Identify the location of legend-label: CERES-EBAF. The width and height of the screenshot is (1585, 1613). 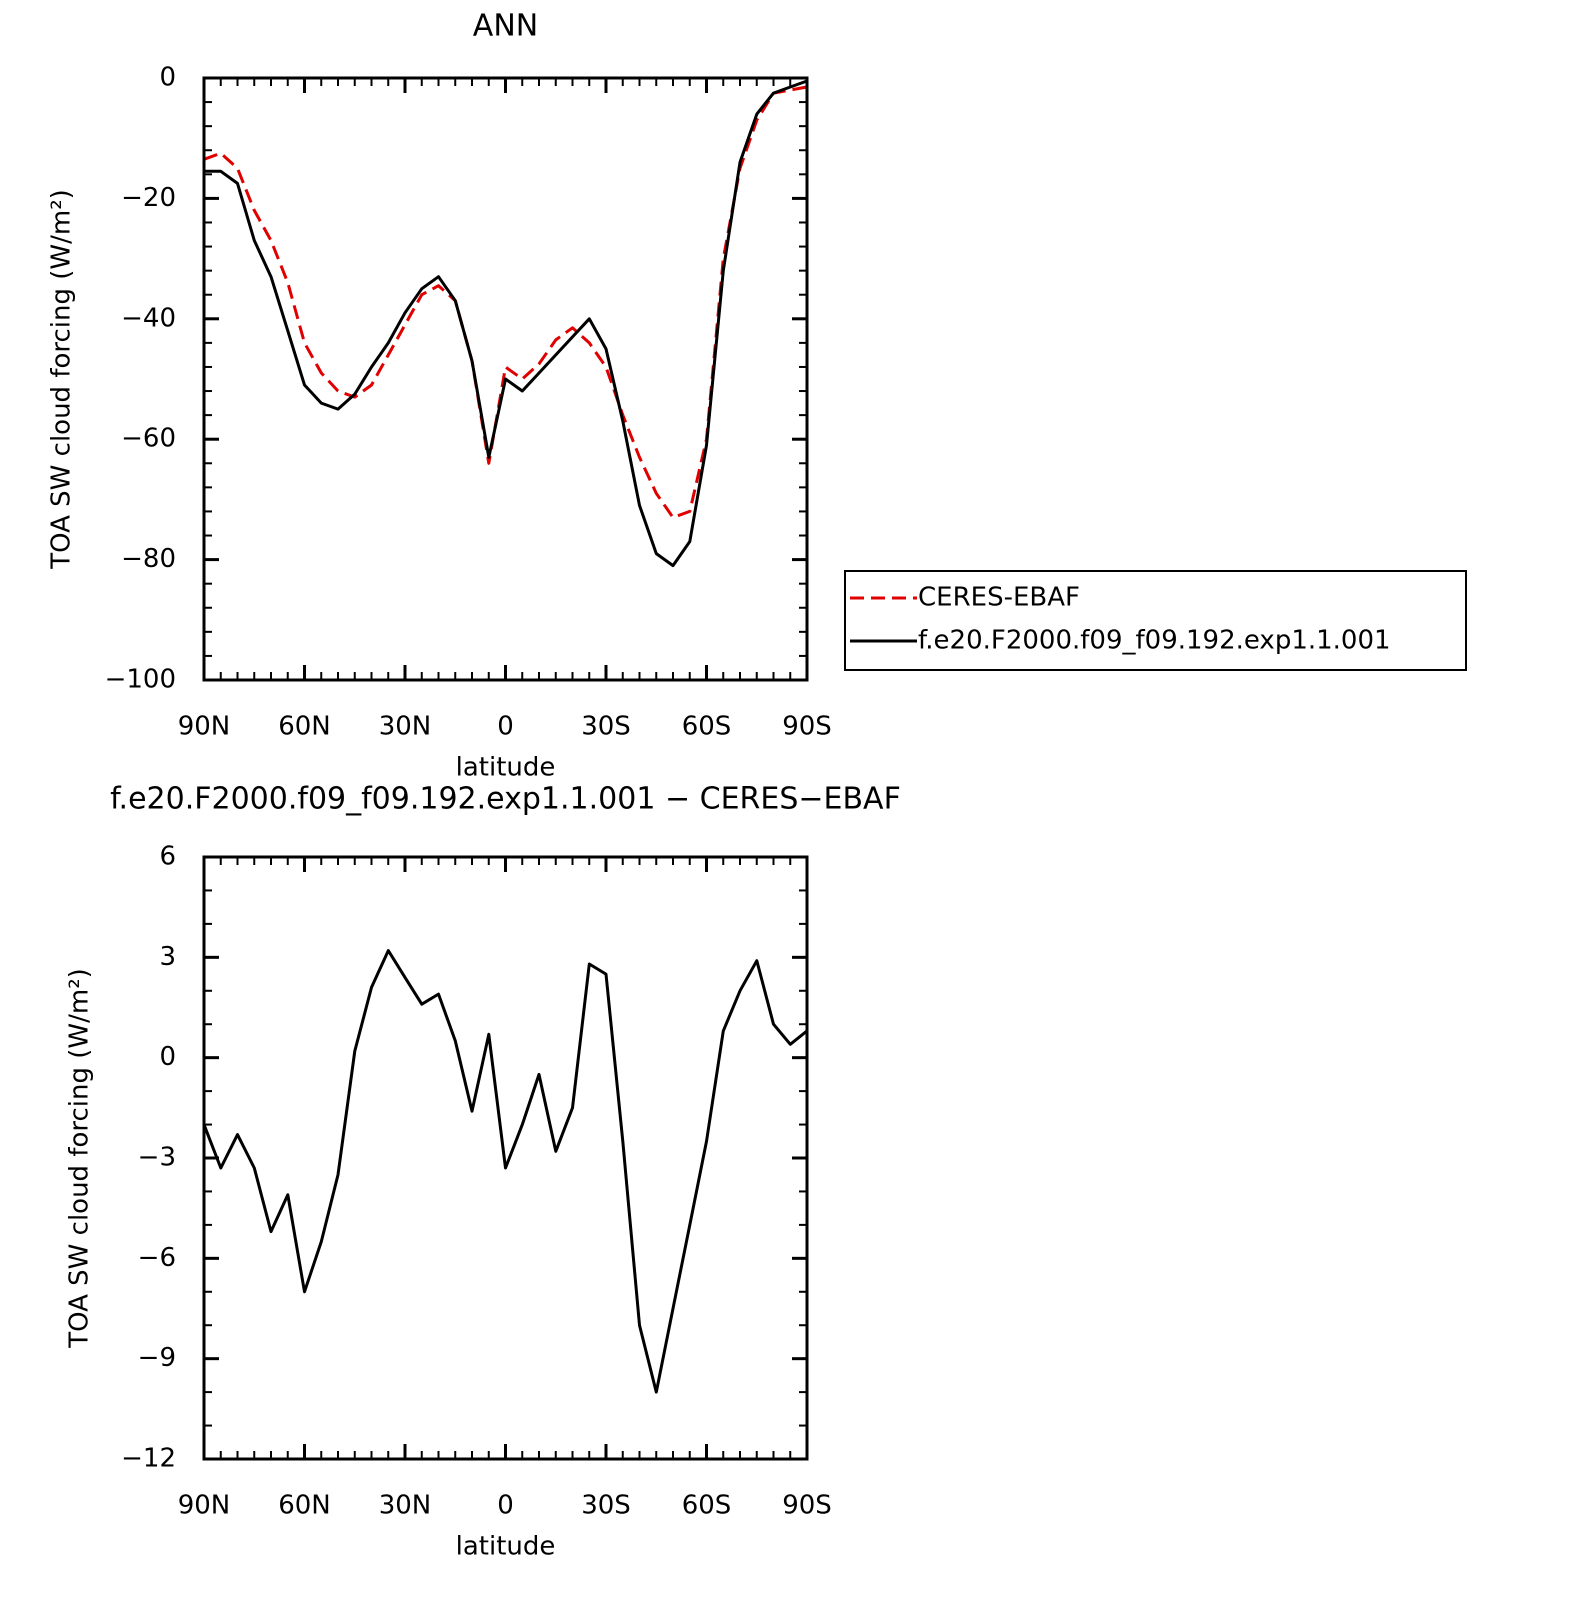
(999, 598).